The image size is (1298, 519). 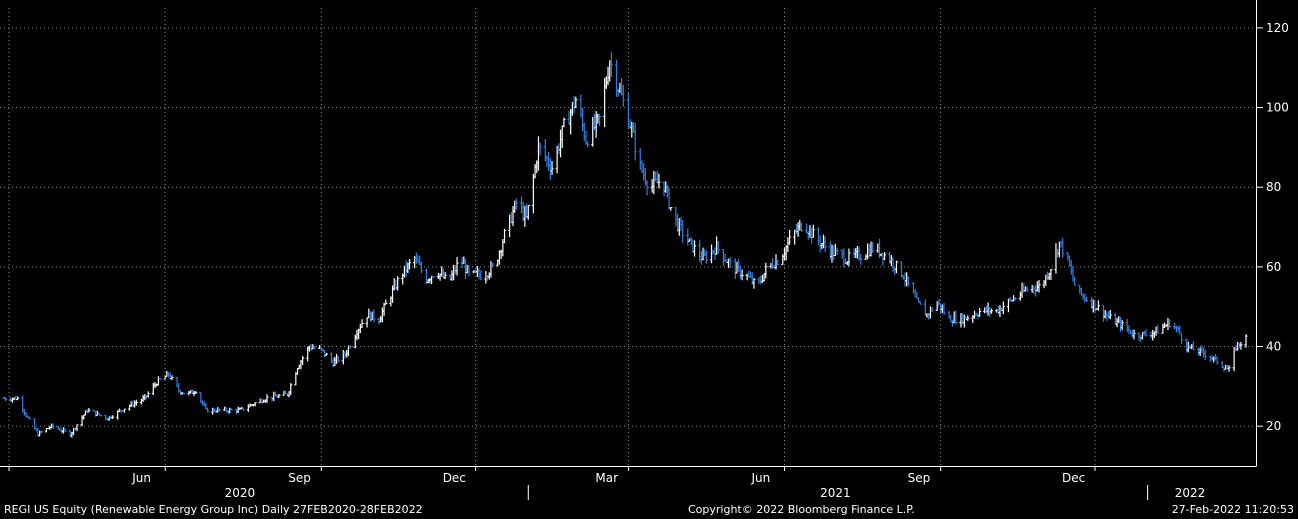 I want to click on footer-timestamp: 27-Feb-2022 11:20:53, so click(x=1232, y=509).